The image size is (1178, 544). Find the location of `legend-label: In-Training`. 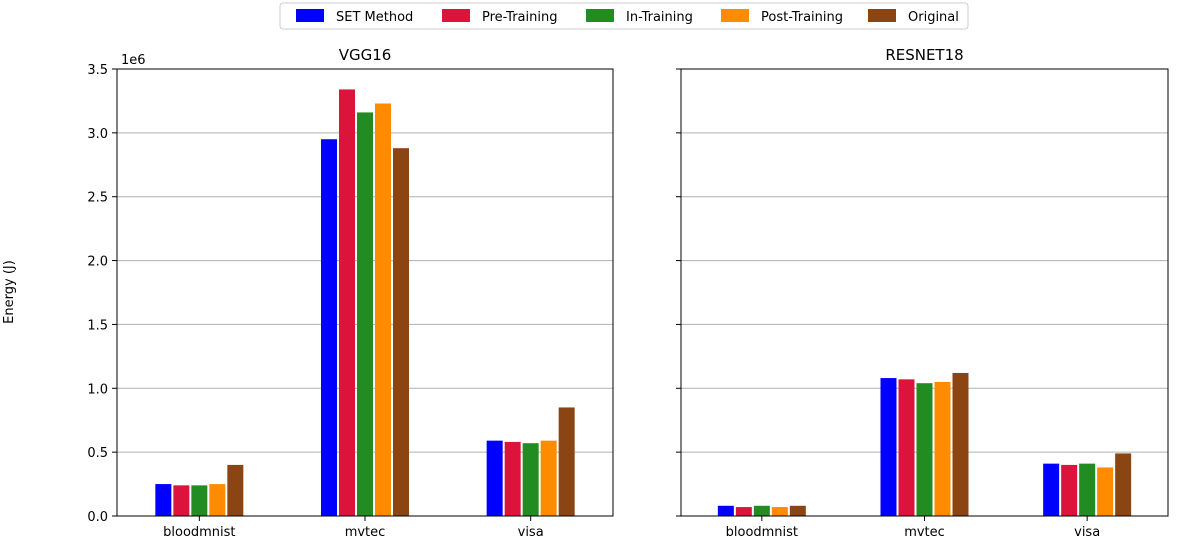

legend-label: In-Training is located at coordinates (659, 17).